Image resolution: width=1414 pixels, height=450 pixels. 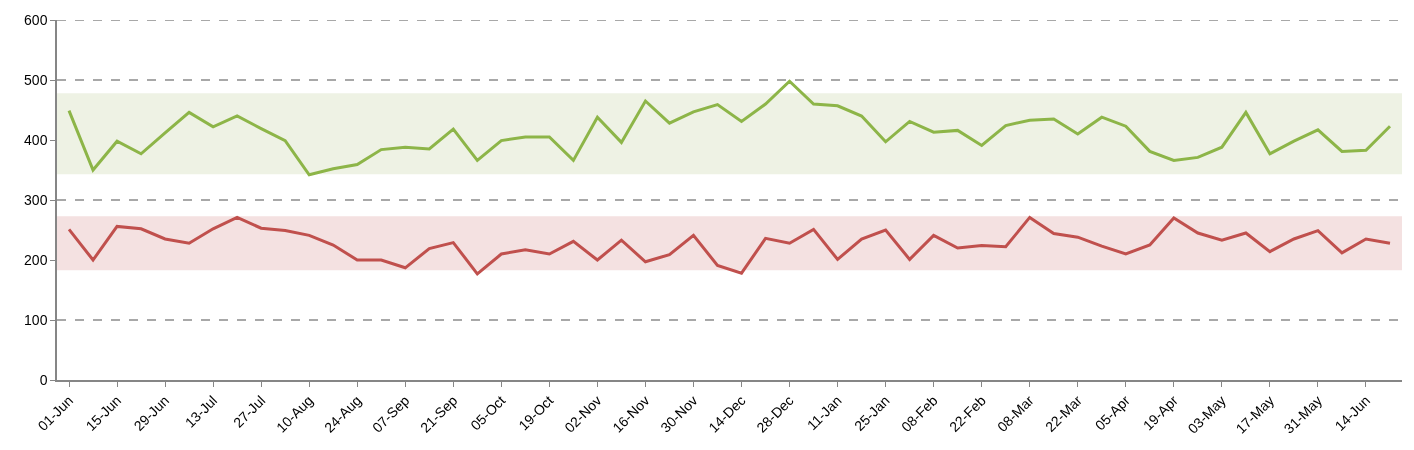 What do you see at coordinates (36, 139) in the screenshot?
I see `y-tick-label: 400` at bounding box center [36, 139].